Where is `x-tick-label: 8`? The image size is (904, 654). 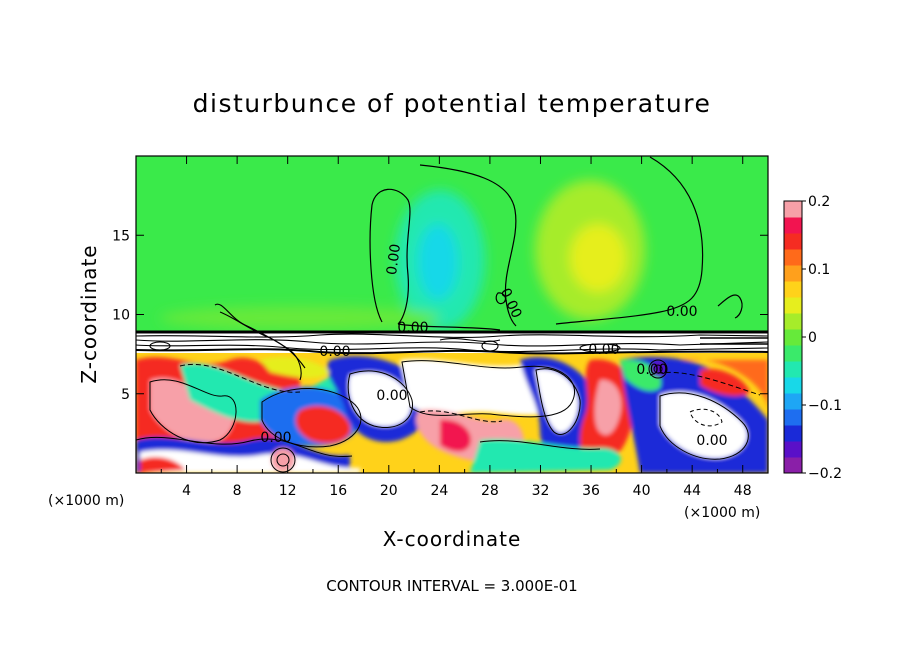
x-tick-label: 8 is located at coordinates (237, 491).